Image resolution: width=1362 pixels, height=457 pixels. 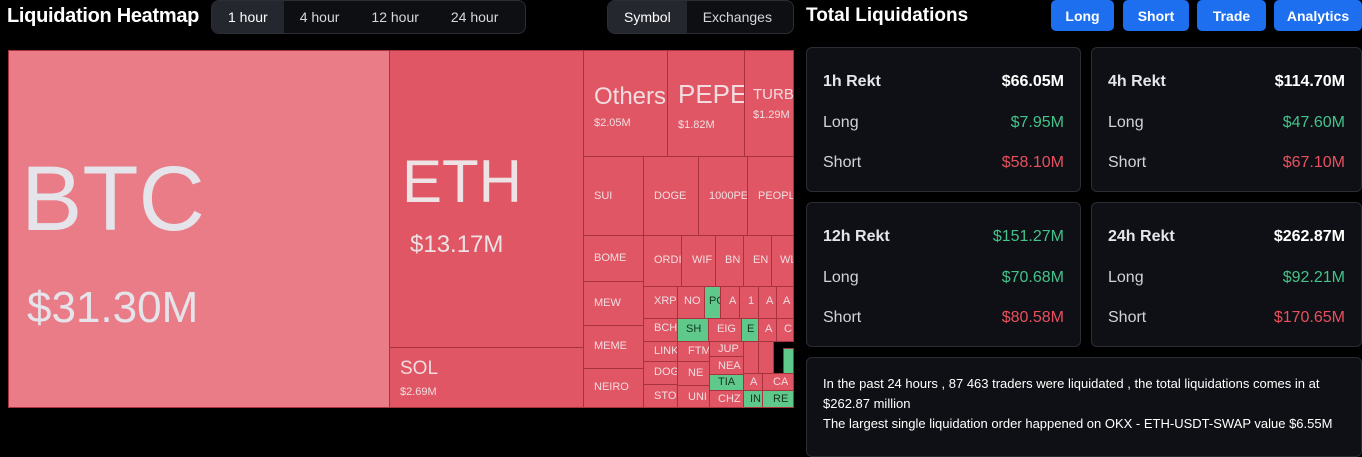 I want to click on tile-bn: BN, so click(x=729, y=261).